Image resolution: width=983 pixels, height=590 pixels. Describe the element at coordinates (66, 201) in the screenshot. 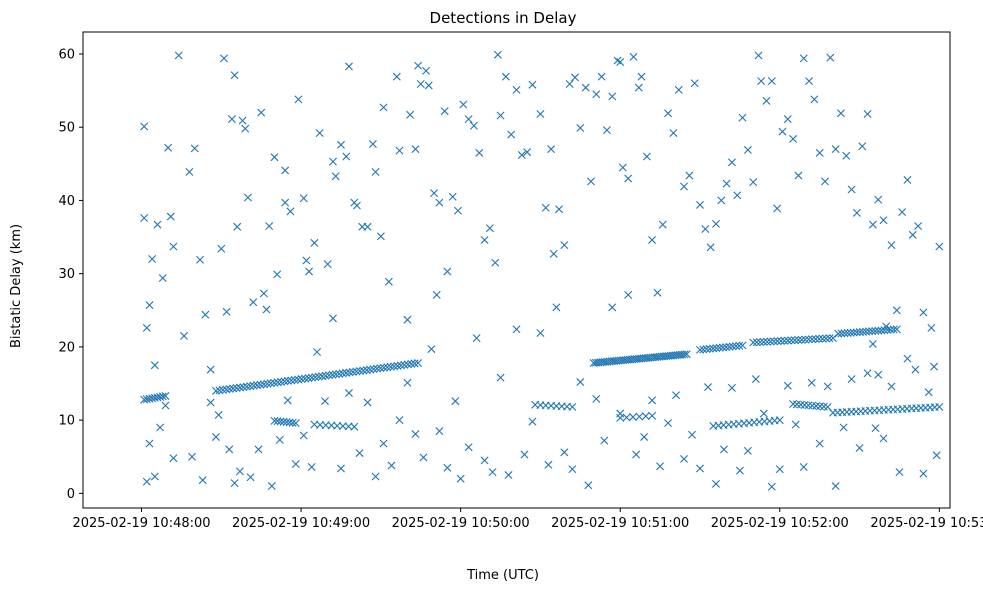

I see `y-tick-label: 40` at that location.